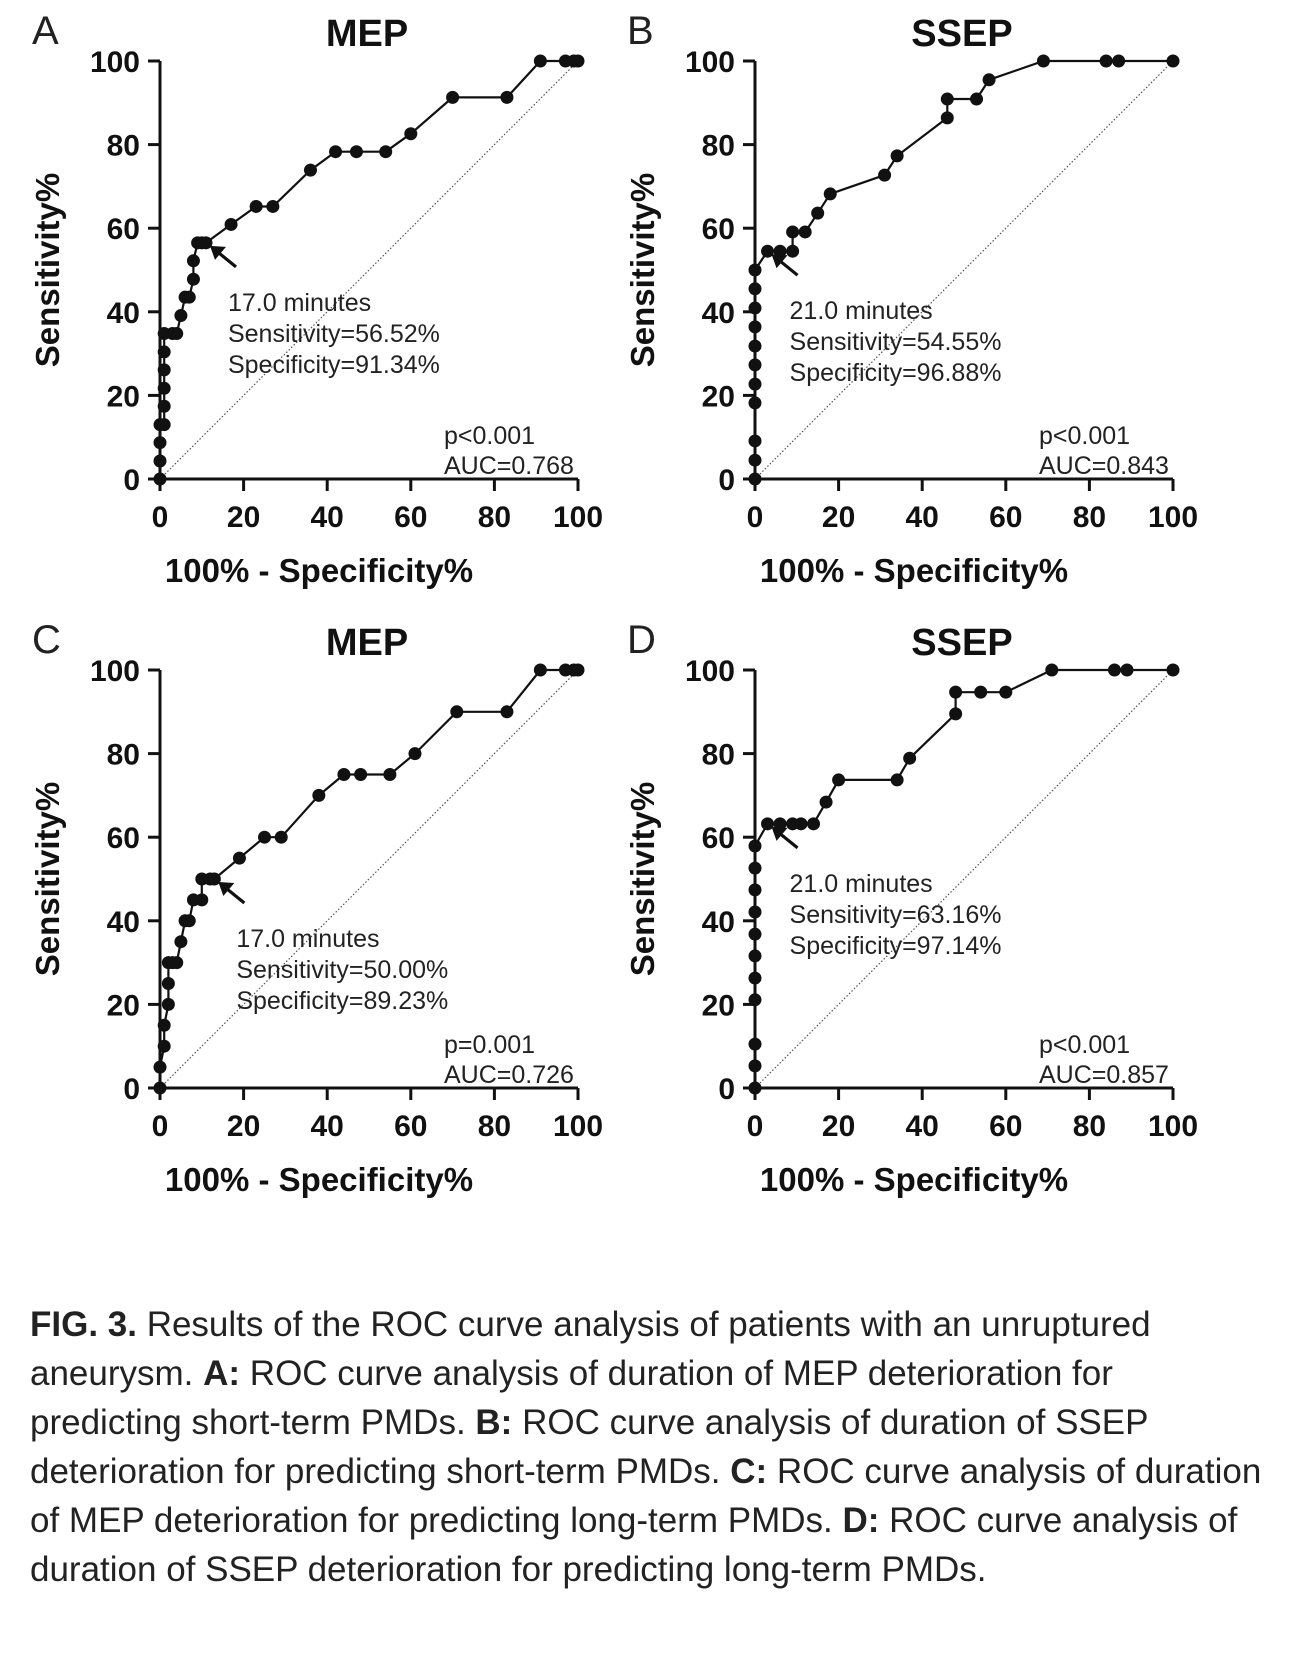  I want to click on cutoff-arrowhead, so click(226, 889).